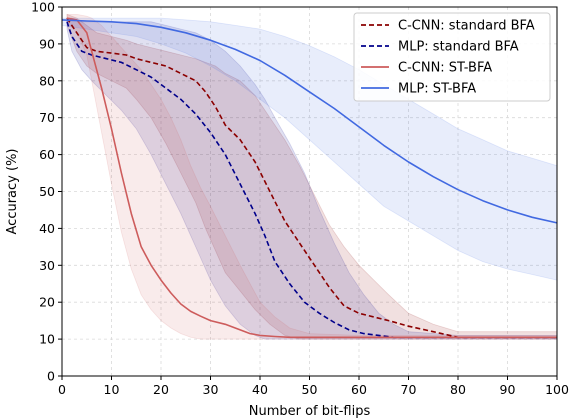 The width and height of the screenshot is (571, 418). I want to click on y-tick-label: 90, so click(47, 43).